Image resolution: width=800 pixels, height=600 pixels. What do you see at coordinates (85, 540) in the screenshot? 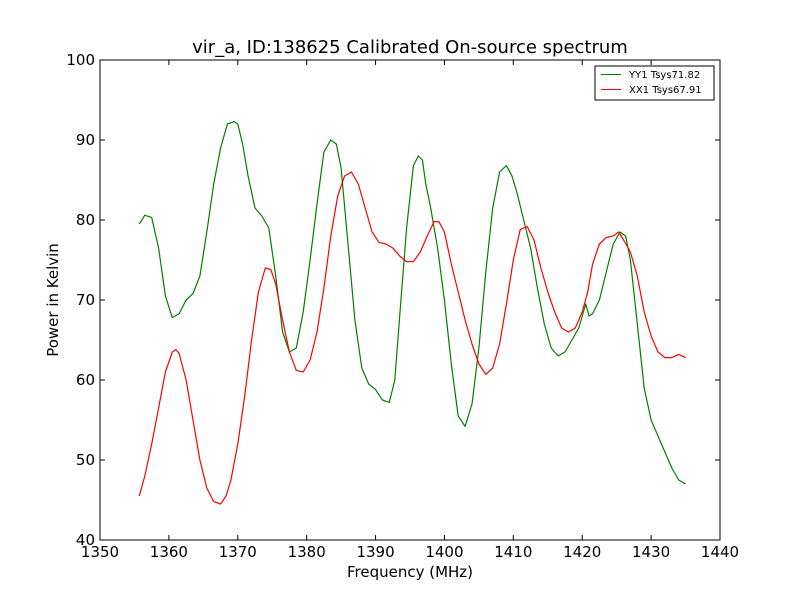
I see `y-tick-label: 40` at bounding box center [85, 540].